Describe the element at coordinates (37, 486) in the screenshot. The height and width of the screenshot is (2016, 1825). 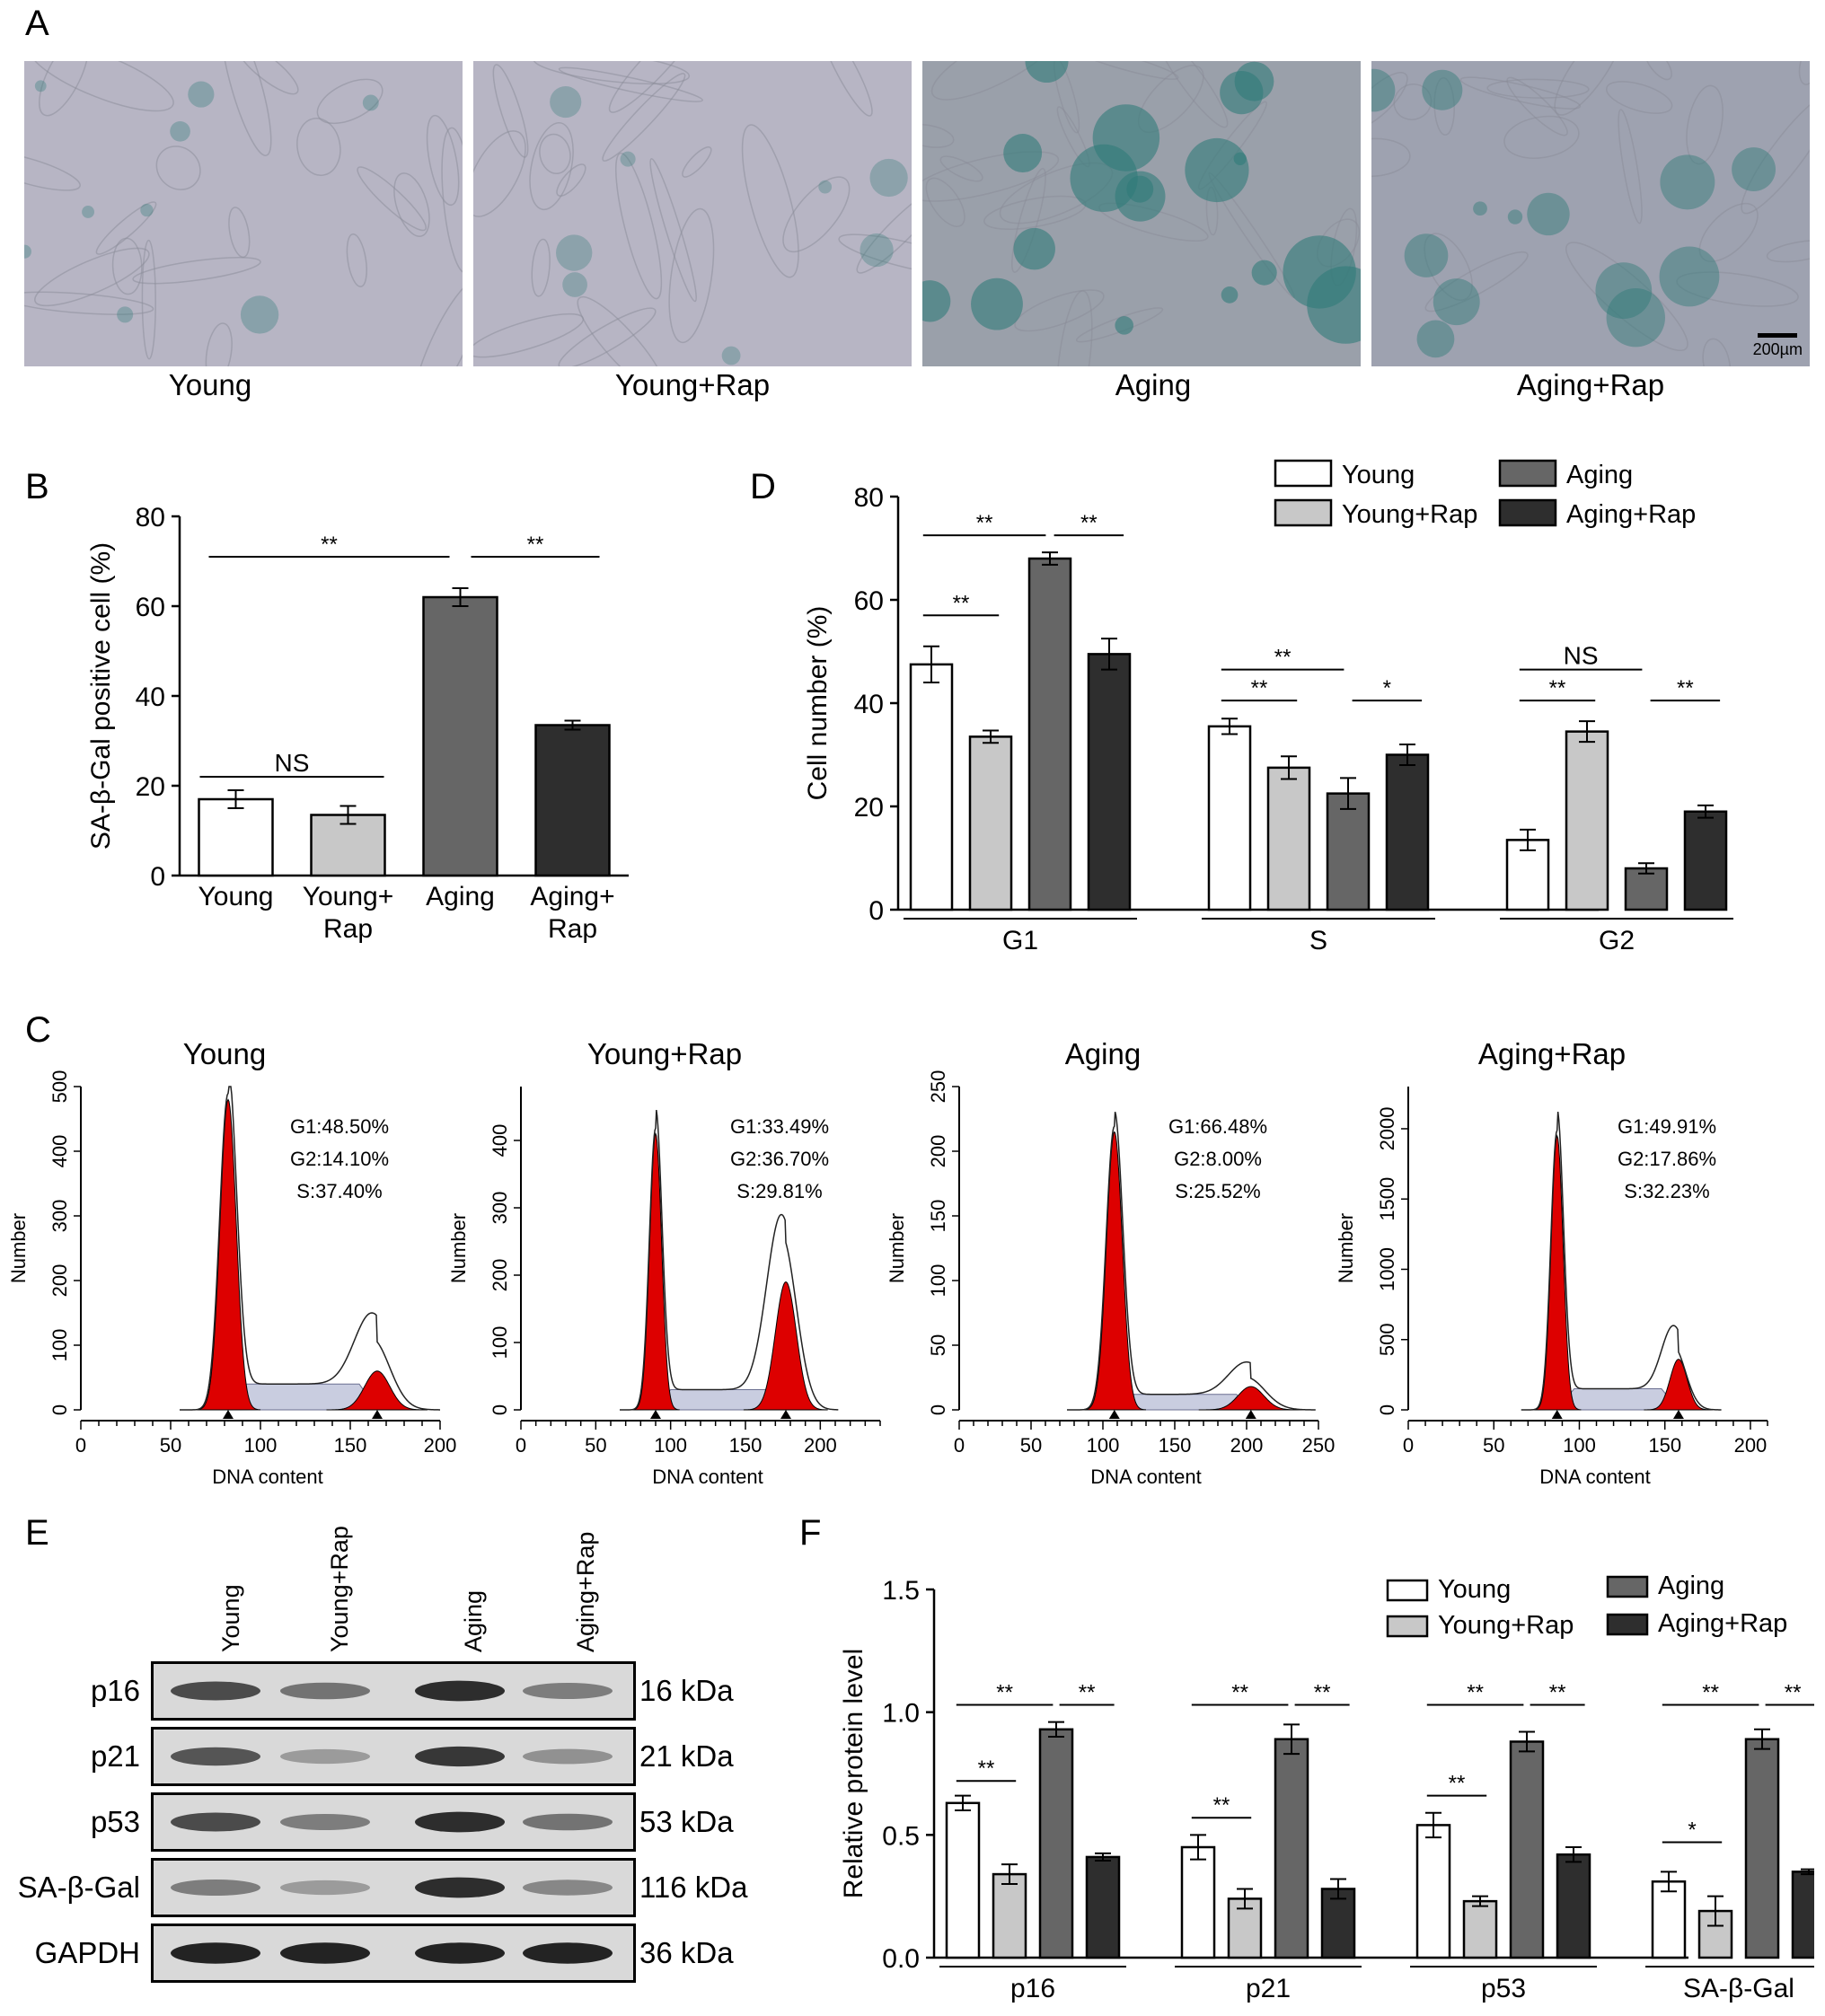
I see `panel-letter-b: B` at that location.